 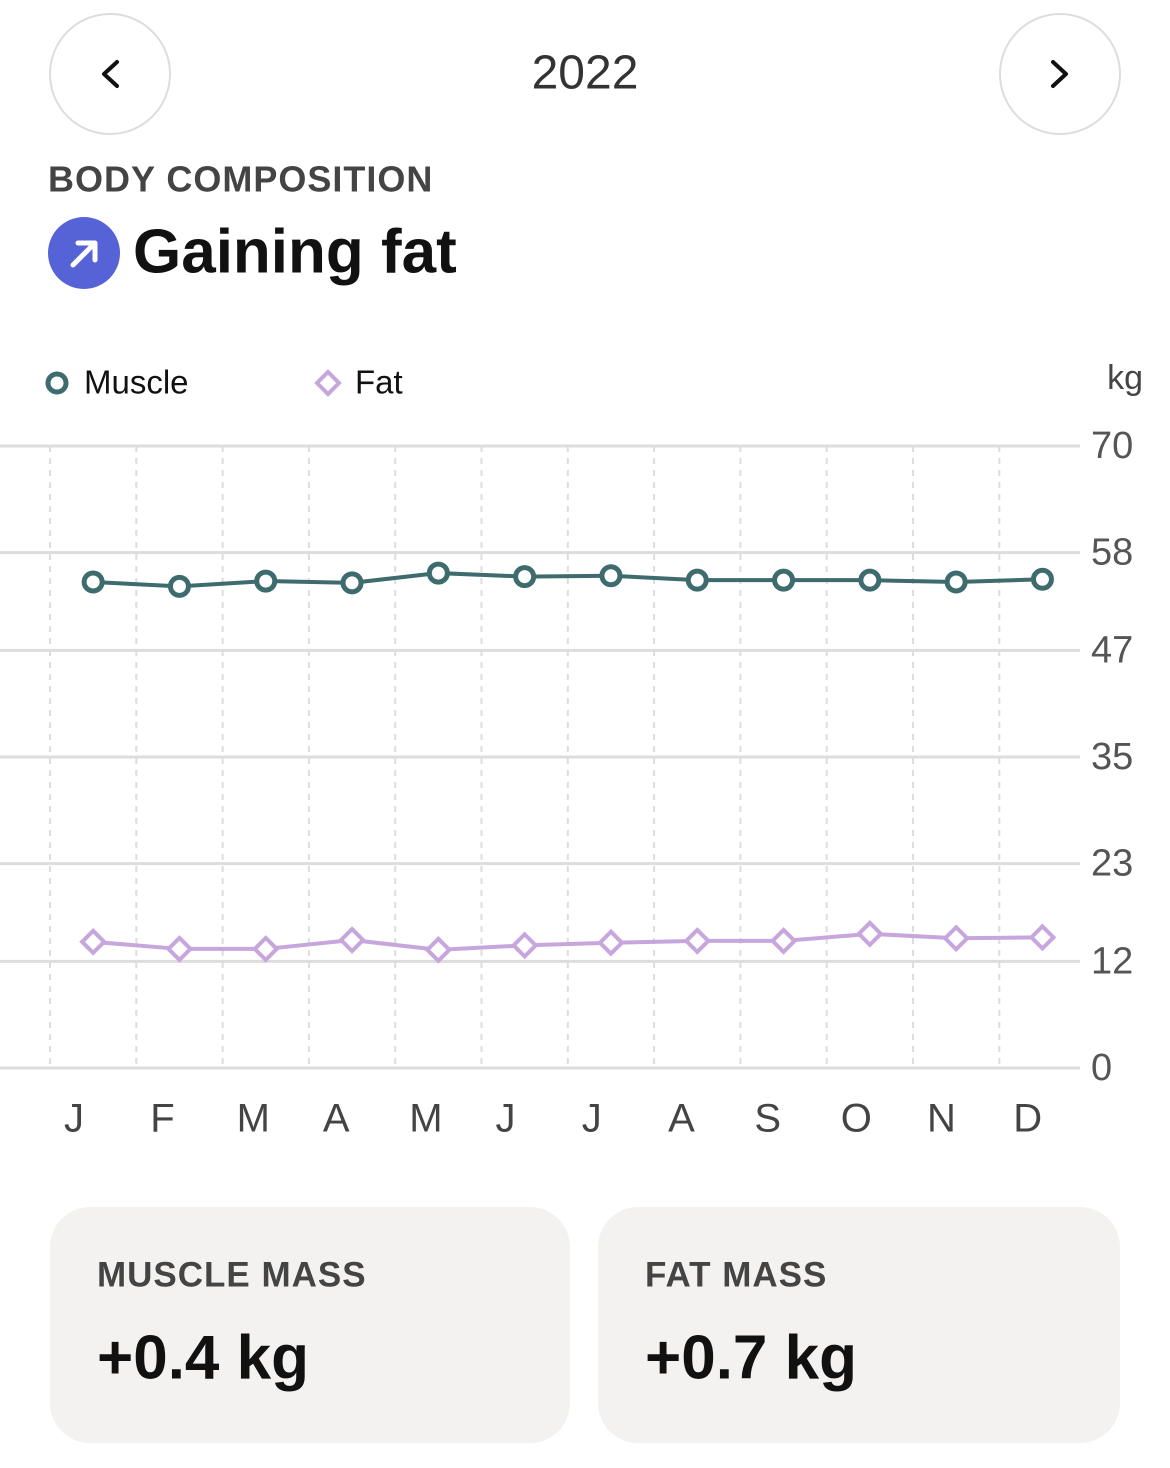 I want to click on y-tick-label: 70, so click(x=1112, y=446).